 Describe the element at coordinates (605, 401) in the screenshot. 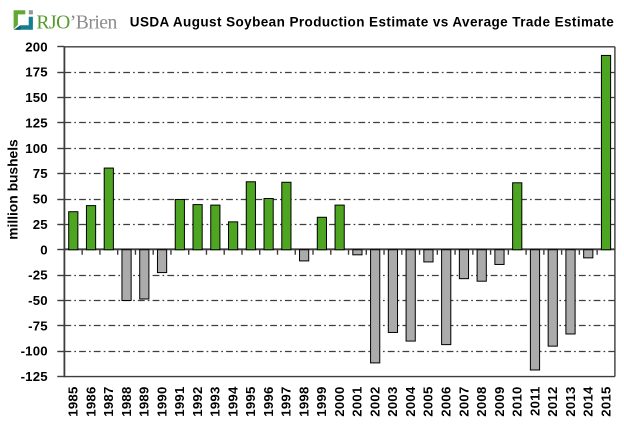

I see `svg-text: 2015` at that location.